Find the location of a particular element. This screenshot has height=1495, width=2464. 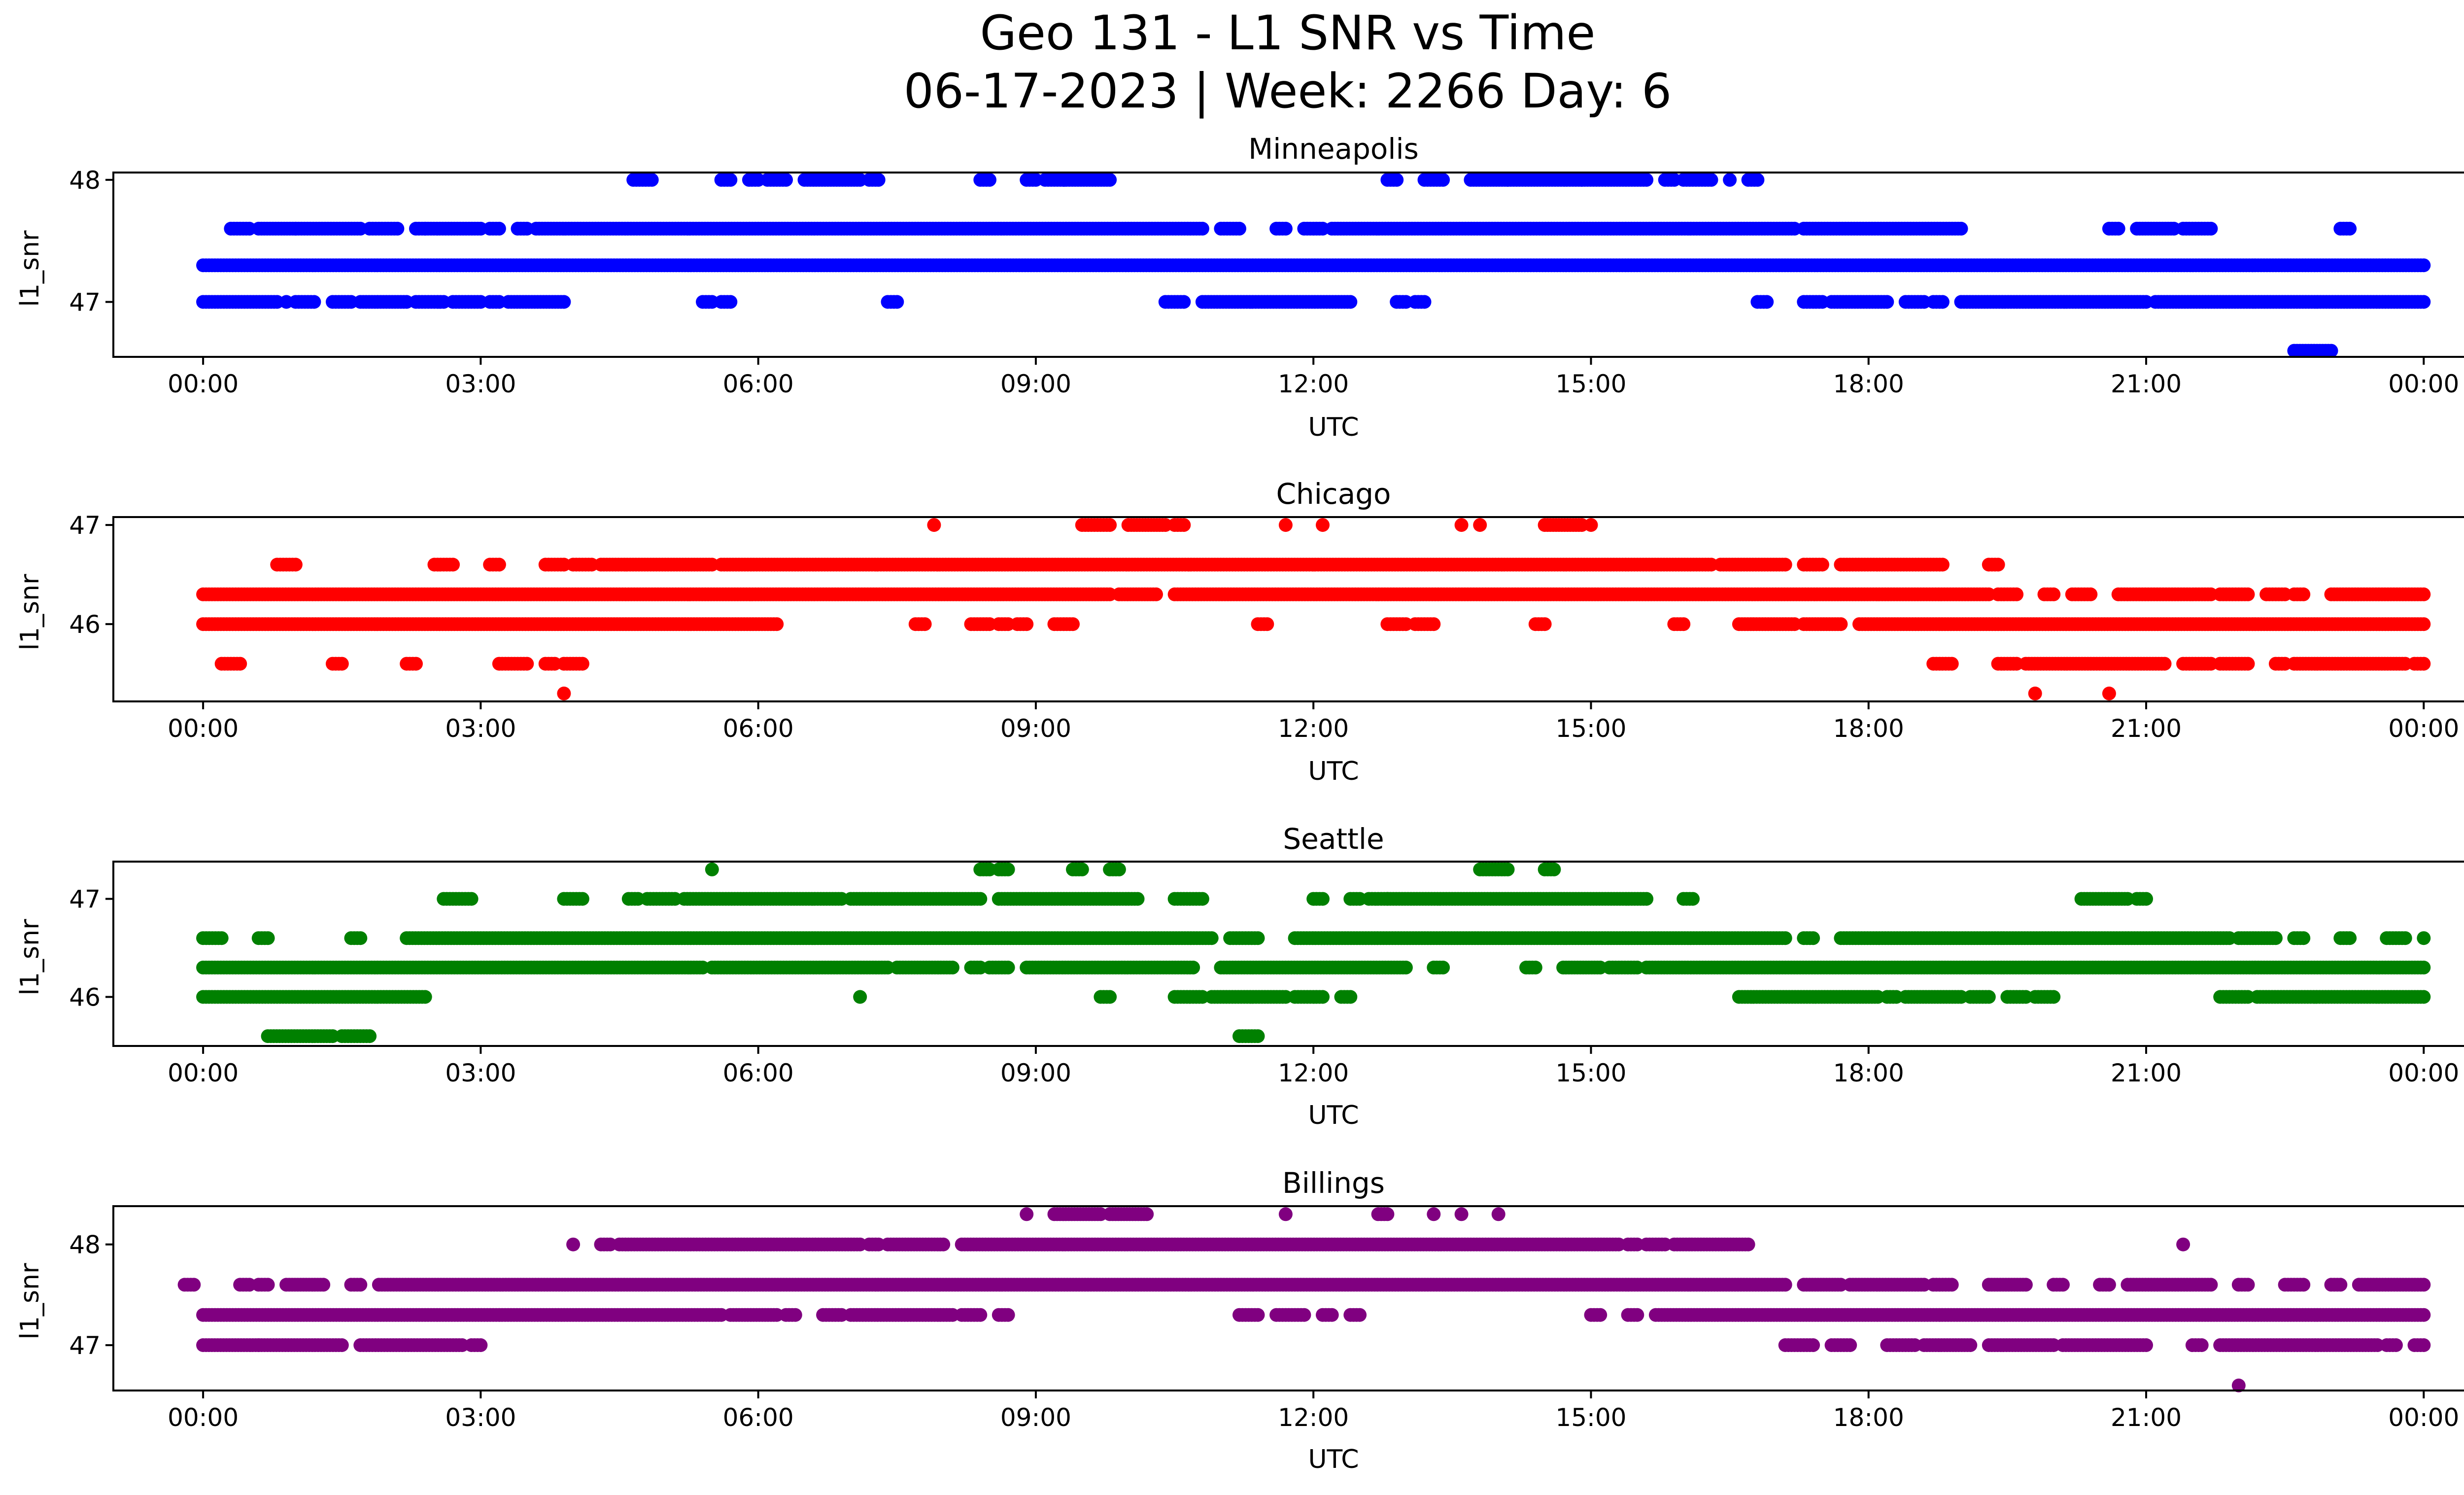

x-tick-label: 03:00 is located at coordinates (480, 728).